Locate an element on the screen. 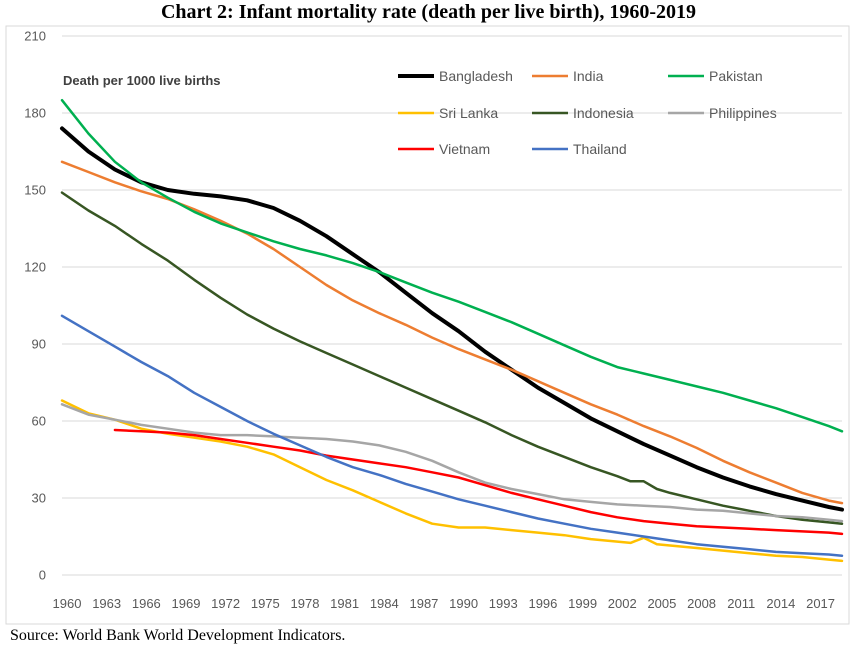  y-tick-label: 90 is located at coordinates (39, 344).